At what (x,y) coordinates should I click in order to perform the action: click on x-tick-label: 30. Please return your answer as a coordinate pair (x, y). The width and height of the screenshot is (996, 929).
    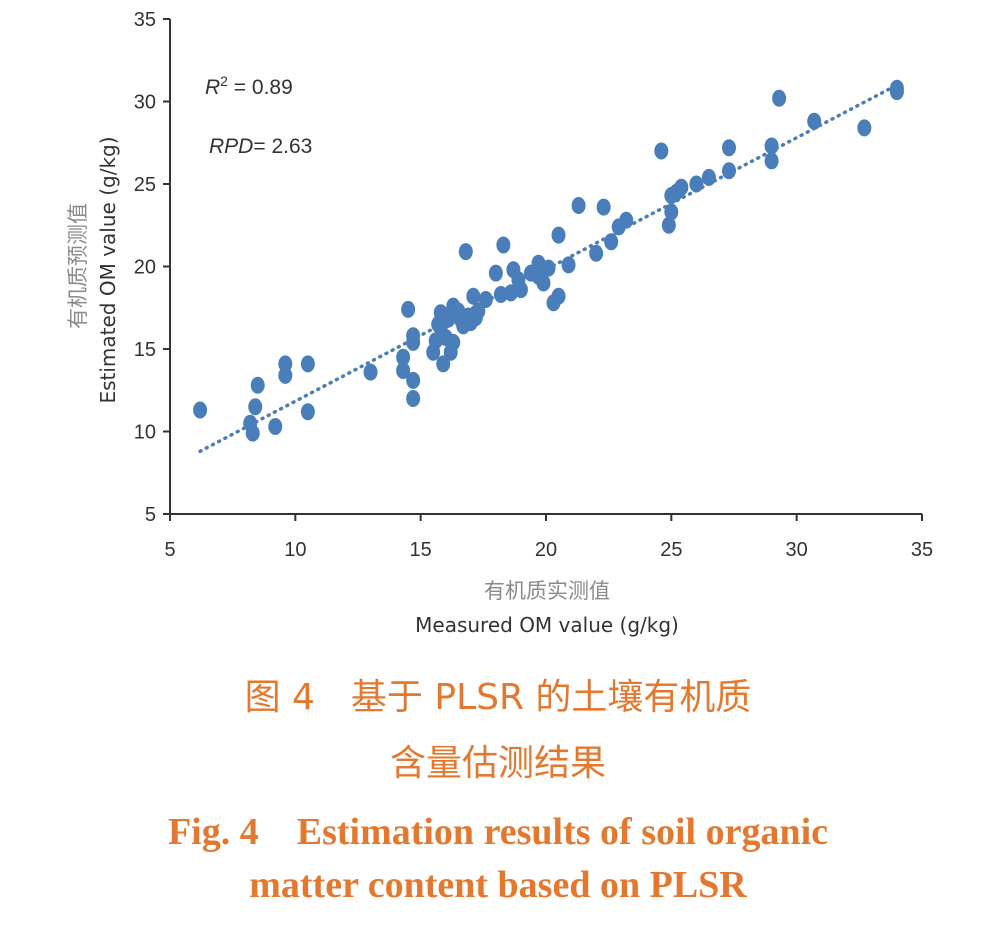
    Looking at the image, I should click on (797, 550).